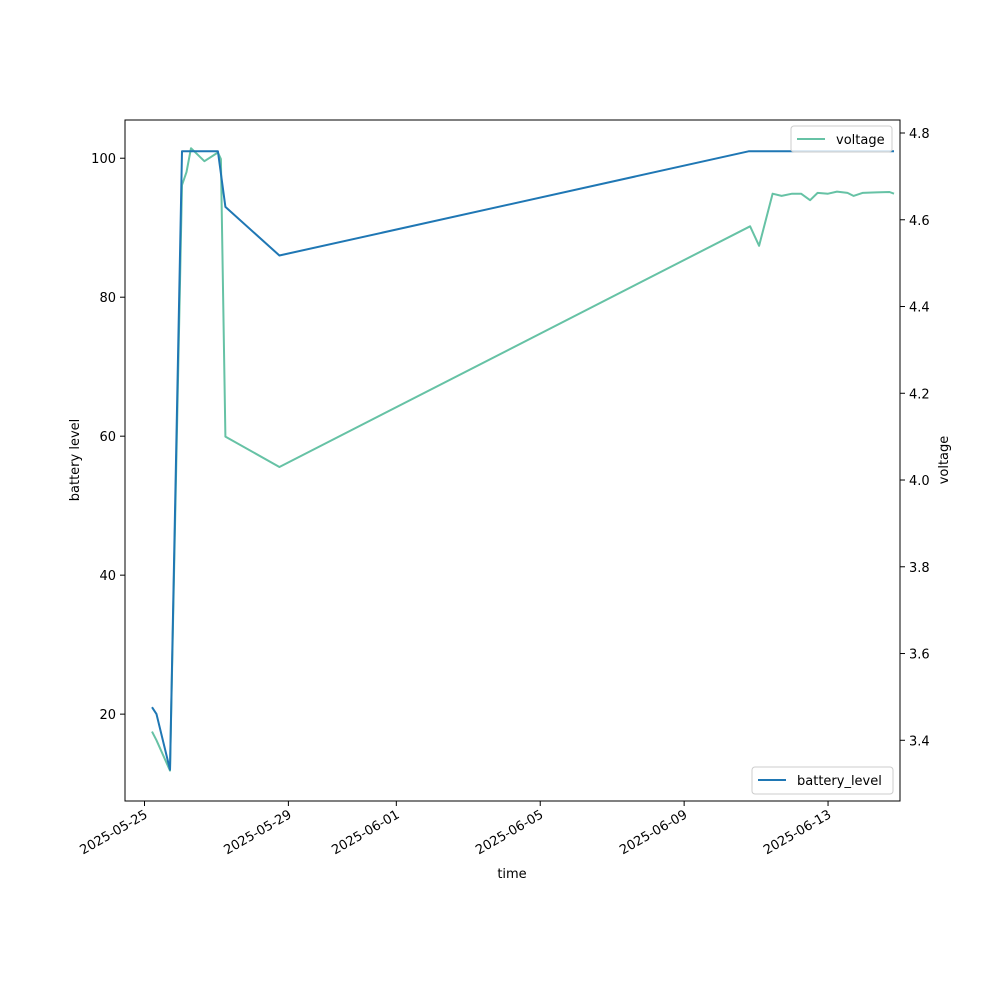 This screenshot has height=1000, width=1000. I want to click on left-tick-label: 40, so click(107, 576).